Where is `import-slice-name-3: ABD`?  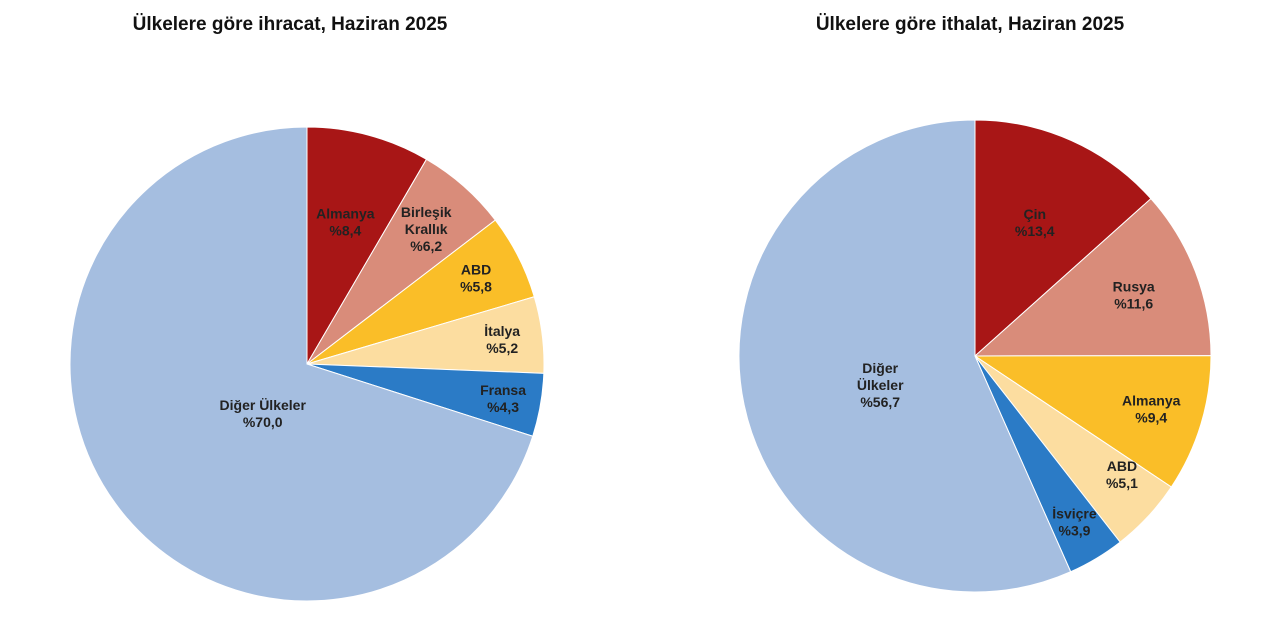 import-slice-name-3: ABD is located at coordinates (1122, 466).